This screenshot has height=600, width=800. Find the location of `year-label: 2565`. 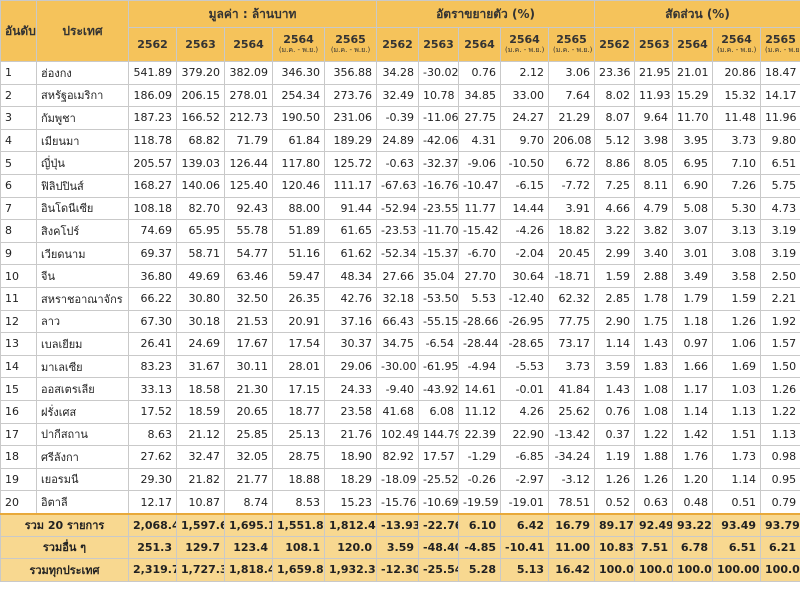

year-label: 2565 is located at coordinates (350, 39).